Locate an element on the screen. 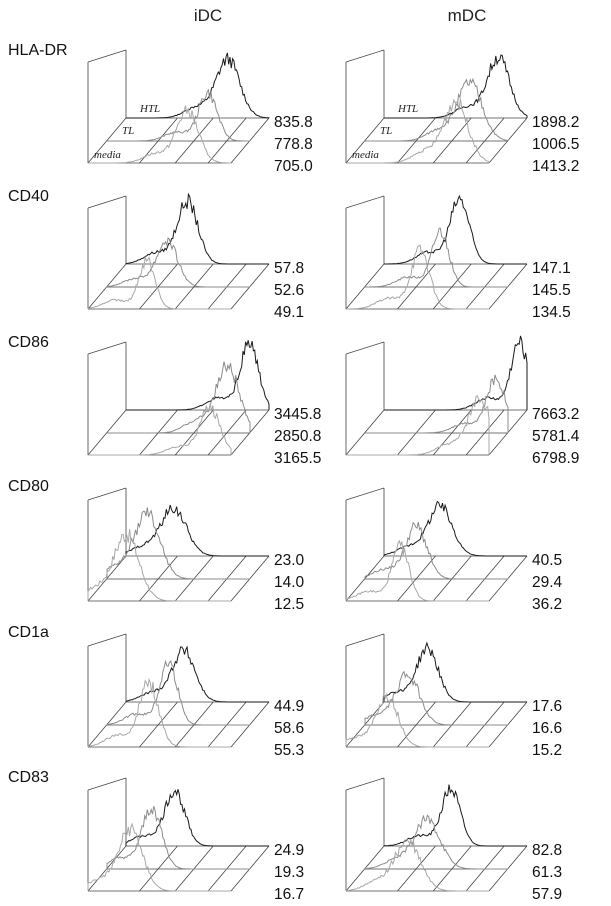 Image resolution: width=611 pixels, height=906 pixels. mfi-value: 6798.9 is located at coordinates (556, 458).